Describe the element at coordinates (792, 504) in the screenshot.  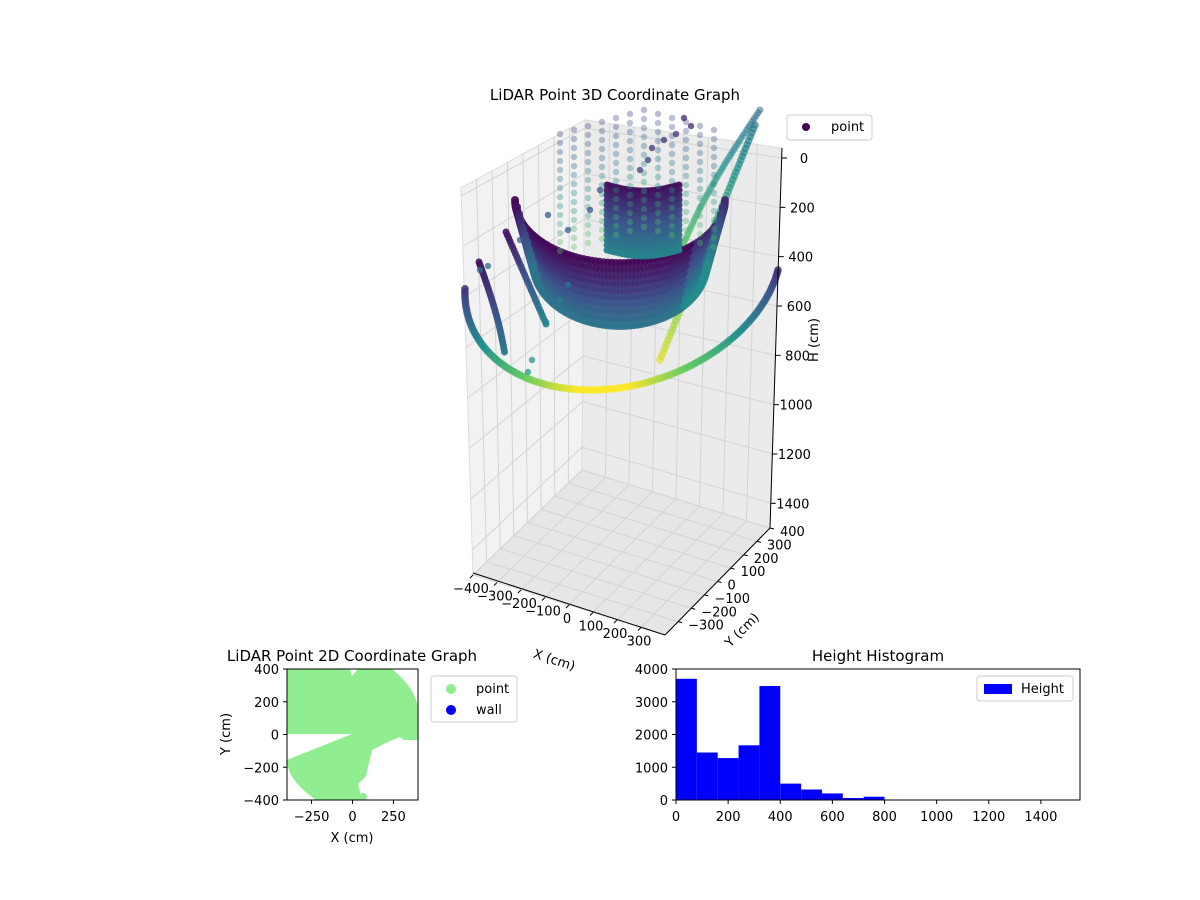
I see `z-tick-label: 1400` at that location.